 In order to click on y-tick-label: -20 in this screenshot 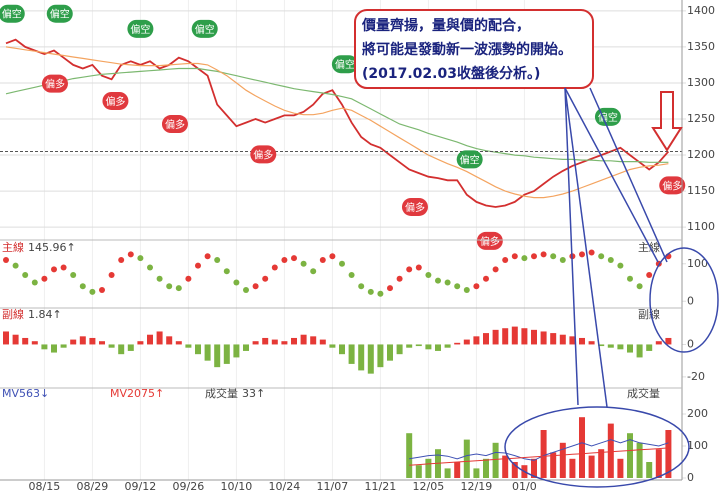, I will do `click(696, 376)`.